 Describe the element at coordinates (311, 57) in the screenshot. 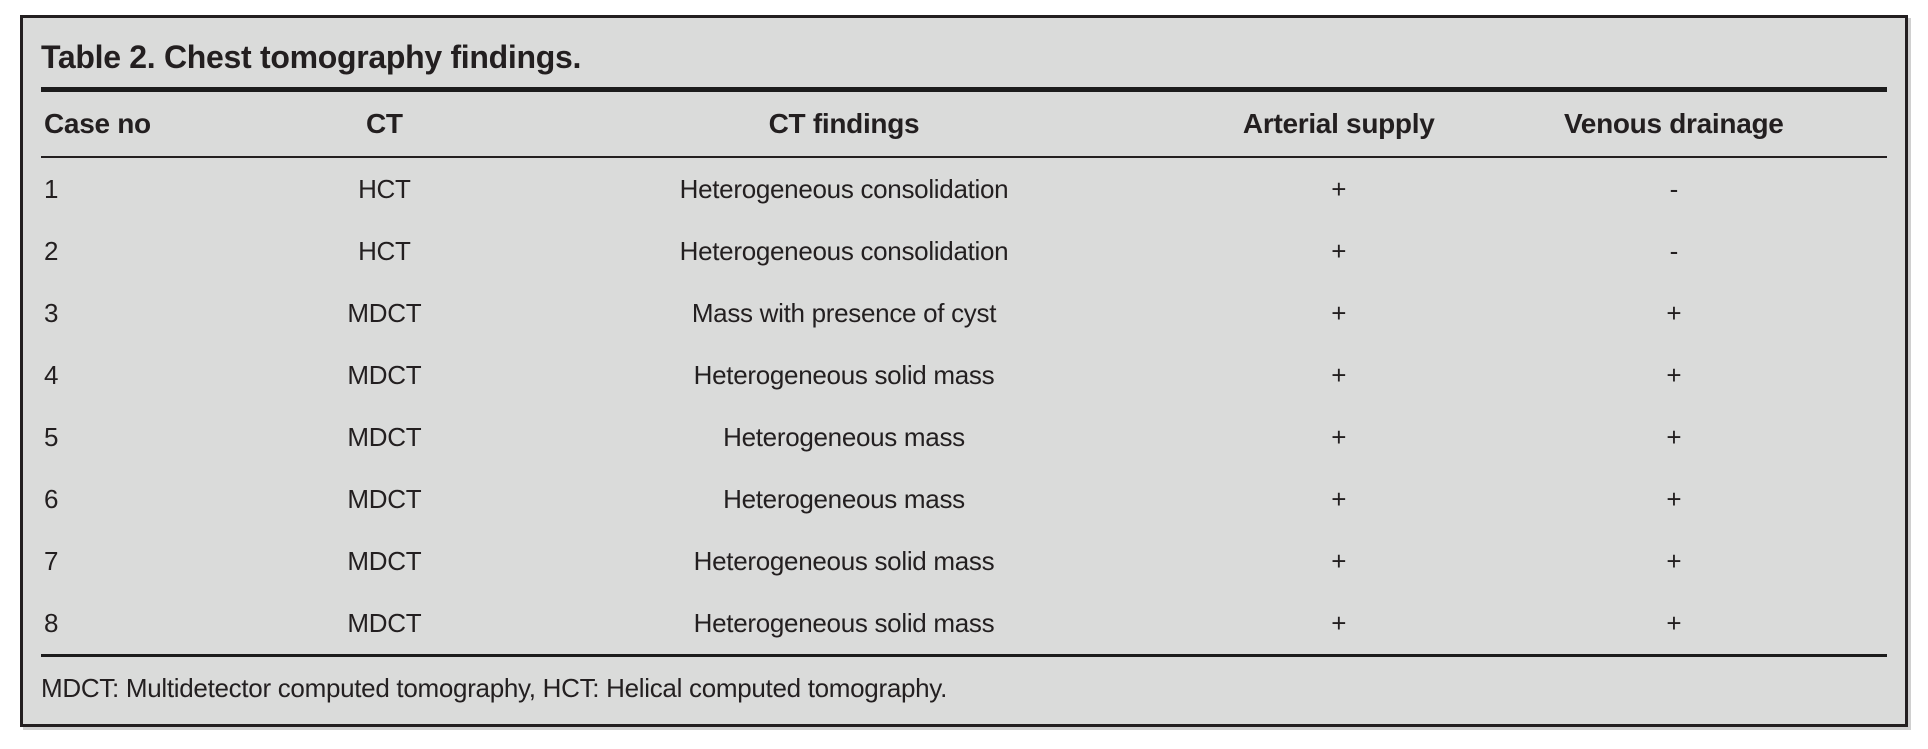

I see `table-title: Table 2. Chest tomography findings.` at that location.